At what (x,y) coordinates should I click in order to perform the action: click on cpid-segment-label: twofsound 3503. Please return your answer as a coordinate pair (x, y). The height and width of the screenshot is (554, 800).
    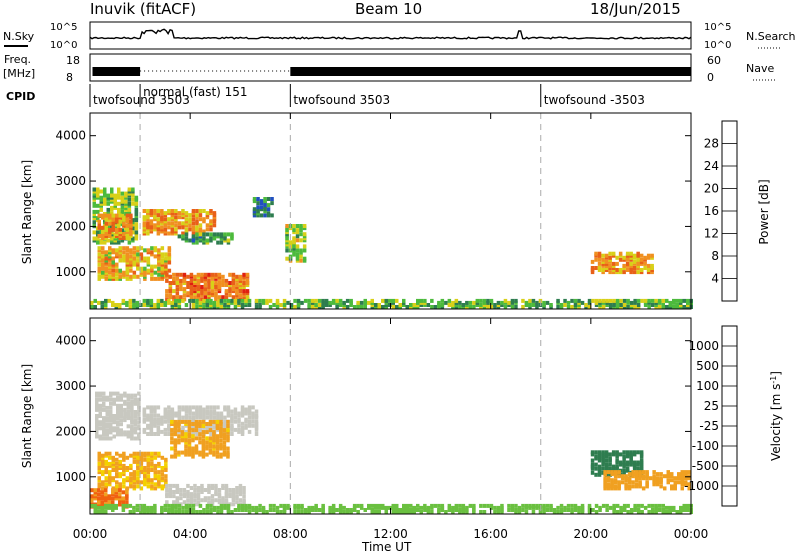
    Looking at the image, I should click on (141, 100).